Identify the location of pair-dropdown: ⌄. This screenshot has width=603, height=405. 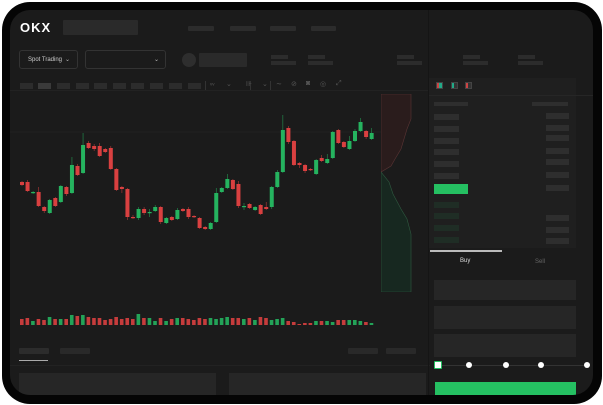
(125, 59).